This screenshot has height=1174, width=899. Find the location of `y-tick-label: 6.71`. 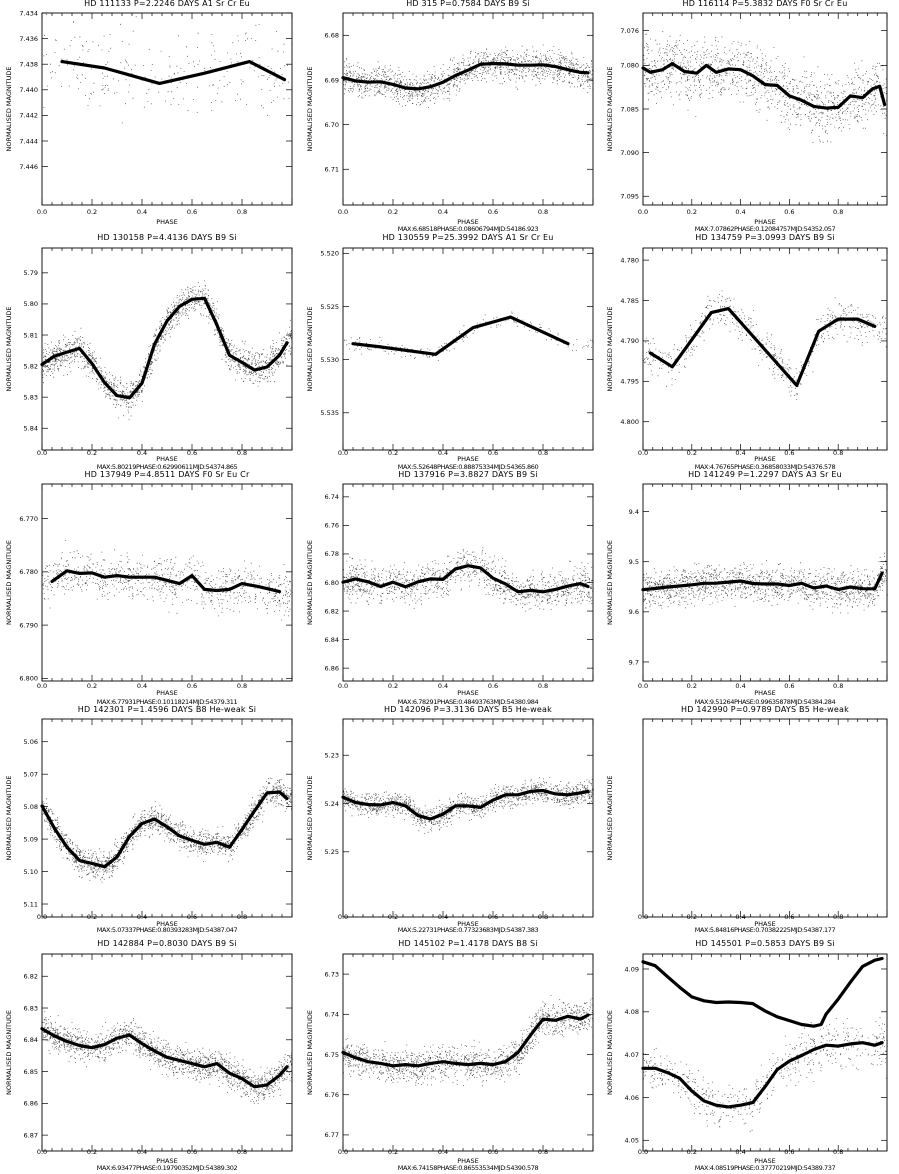

y-tick-label: 6.71 is located at coordinates (332, 170).